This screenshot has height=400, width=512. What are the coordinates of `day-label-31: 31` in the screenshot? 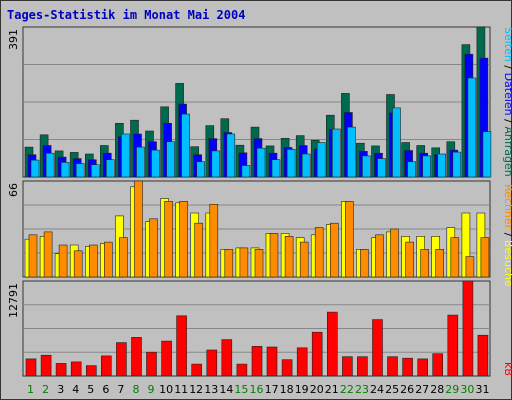 It's located at (483, 389).